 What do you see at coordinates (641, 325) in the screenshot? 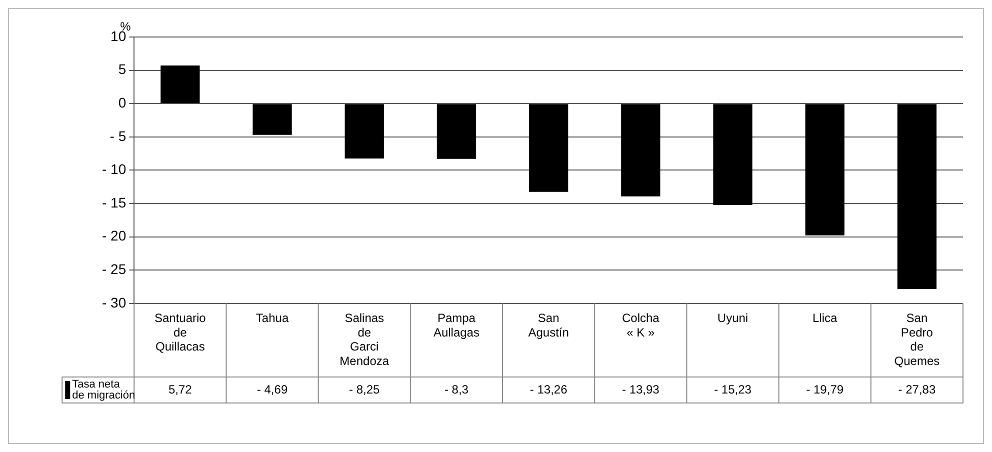
I see `x-tick-label: Colcha « K »` at bounding box center [641, 325].